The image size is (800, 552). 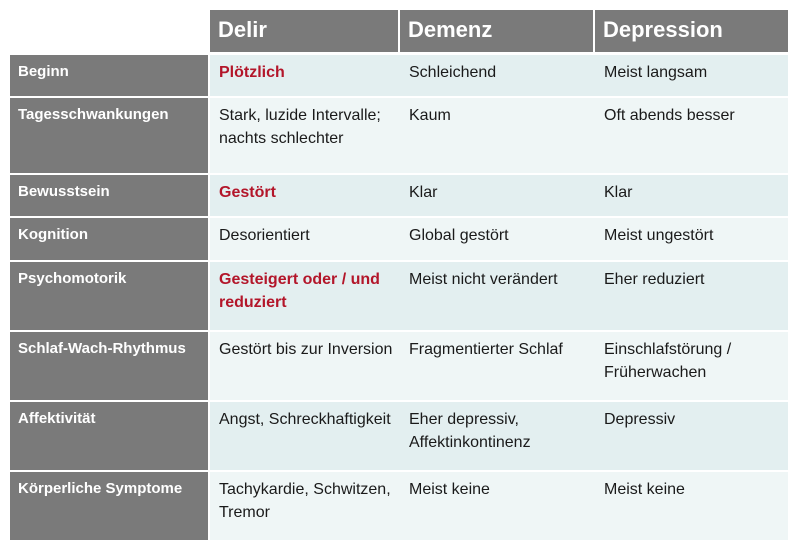 What do you see at coordinates (109, 506) in the screenshot?
I see `row-label: Körperliche Symptome` at bounding box center [109, 506].